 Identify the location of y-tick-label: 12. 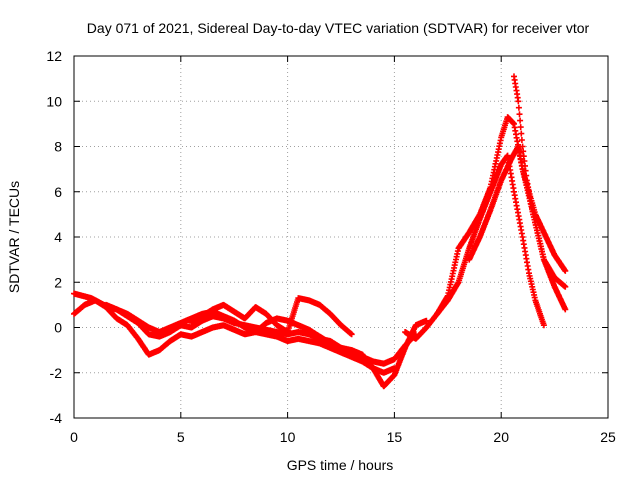
(54, 56).